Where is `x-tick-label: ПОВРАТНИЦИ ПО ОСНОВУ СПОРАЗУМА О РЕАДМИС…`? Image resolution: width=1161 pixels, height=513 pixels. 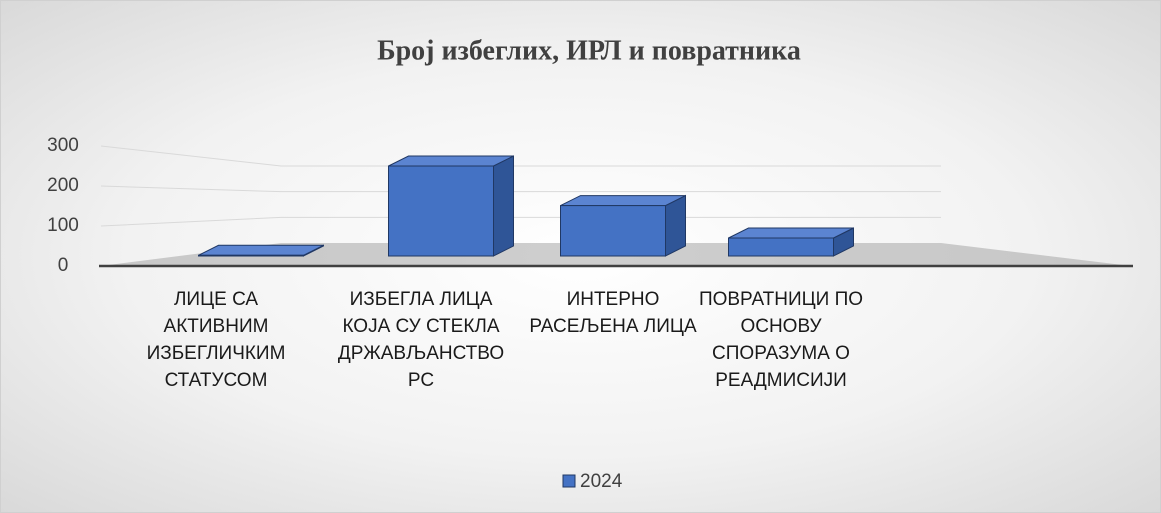
x-tick-label: ПОВРАТНИЦИ ПО ОСНОВУ СПОРАЗУМА О РЕАДМИС… is located at coordinates (781, 340).